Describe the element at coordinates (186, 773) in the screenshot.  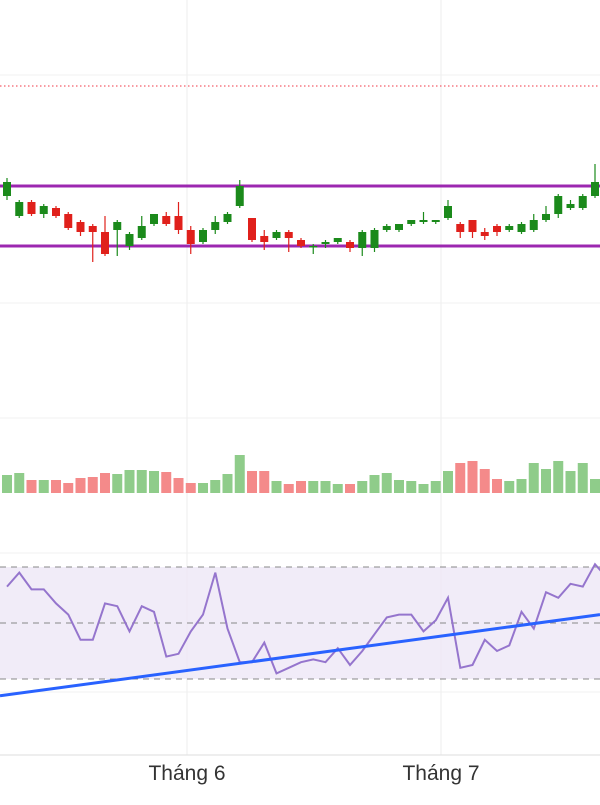
I see `time-axis-label: Tháng 6` at that location.